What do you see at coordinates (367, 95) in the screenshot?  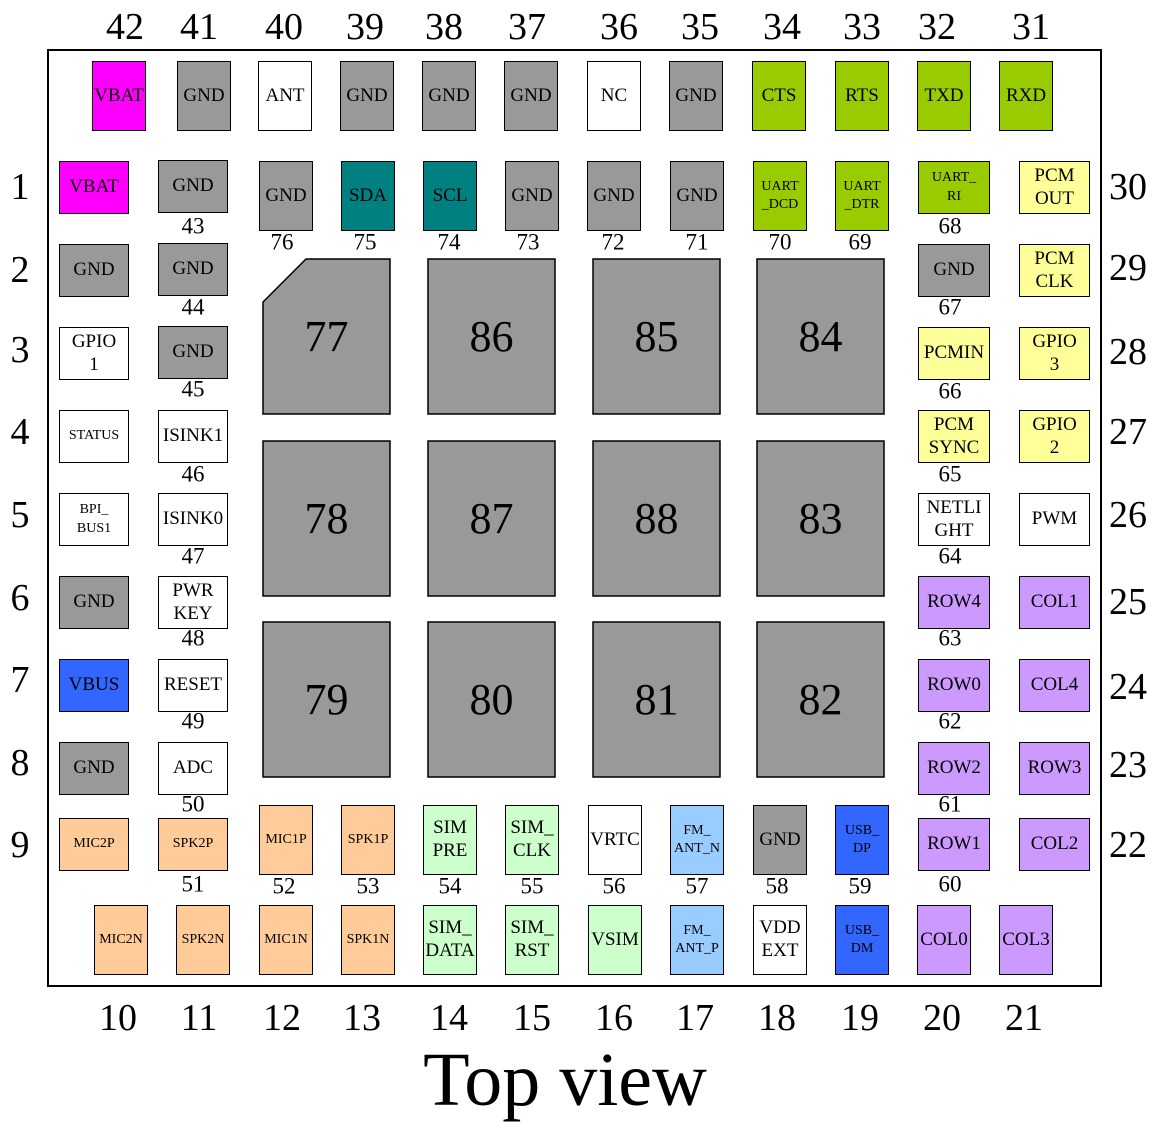 I see `pin-39-label: GND` at bounding box center [367, 95].